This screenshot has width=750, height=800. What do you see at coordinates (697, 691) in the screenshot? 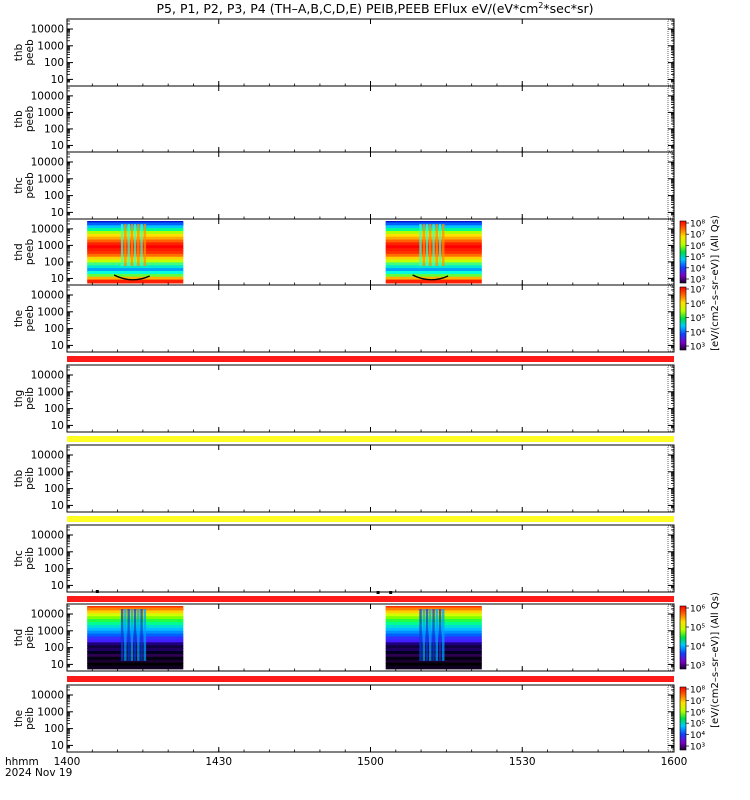
I see `colorbar-tick-label: 10⁸` at bounding box center [697, 691].